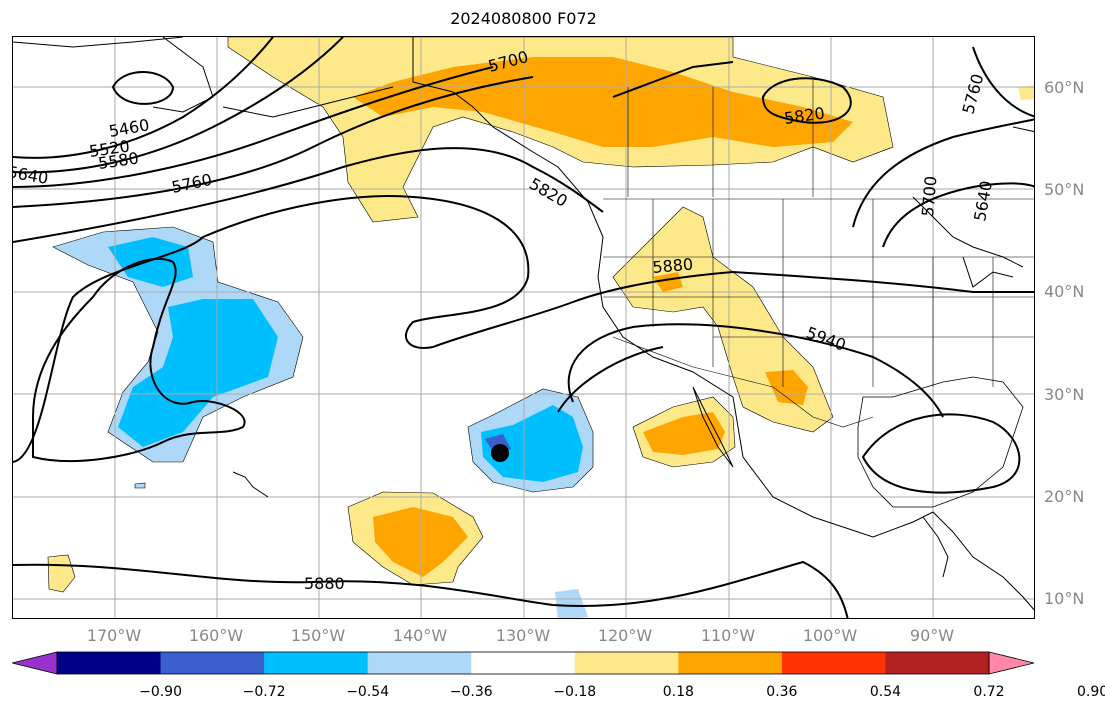 Image resolution: width=1105 pixels, height=712 pixels. I want to click on lon-label: 150°W, so click(318, 635).